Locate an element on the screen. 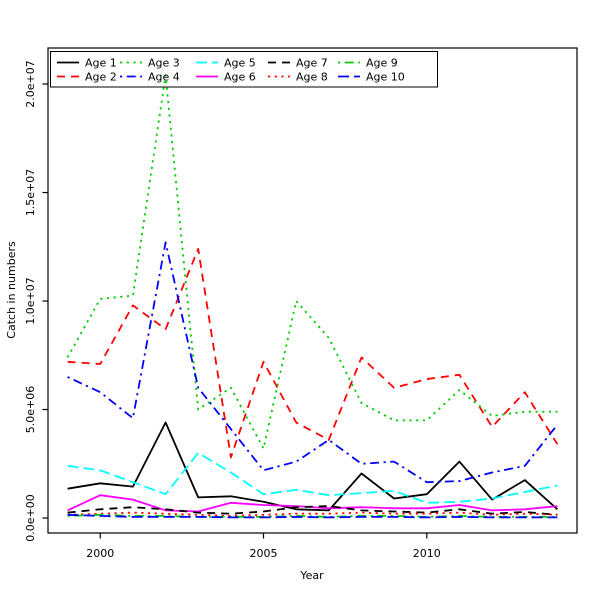 The height and width of the screenshot is (600, 600). legend-label-age-8: Age 8 is located at coordinates (312, 77).